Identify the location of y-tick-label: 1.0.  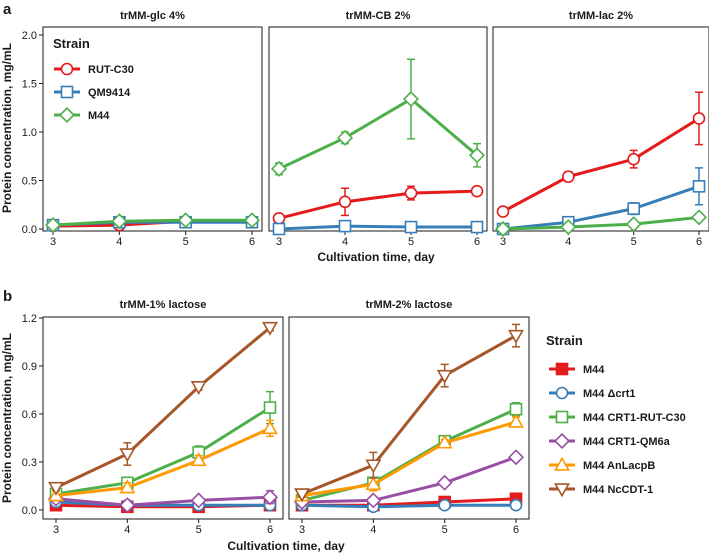
(29, 133).